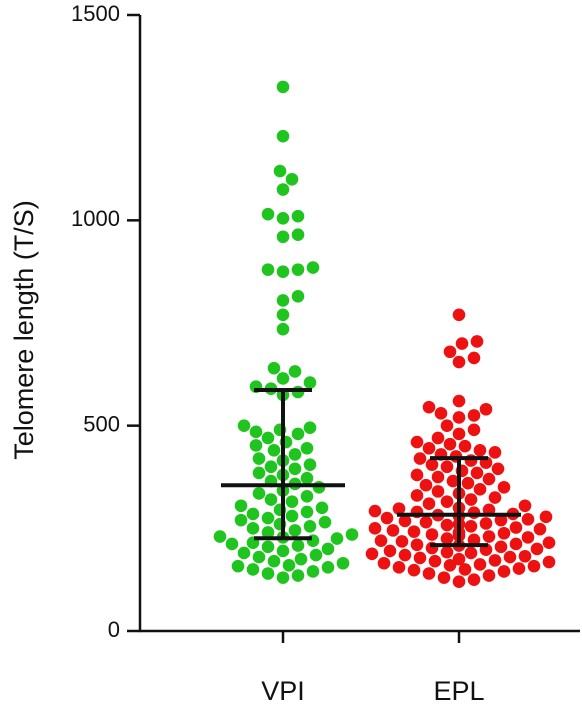 This screenshot has height=725, width=582. I want to click on y-axis-label: Telomere length (T/S), so click(24, 330).